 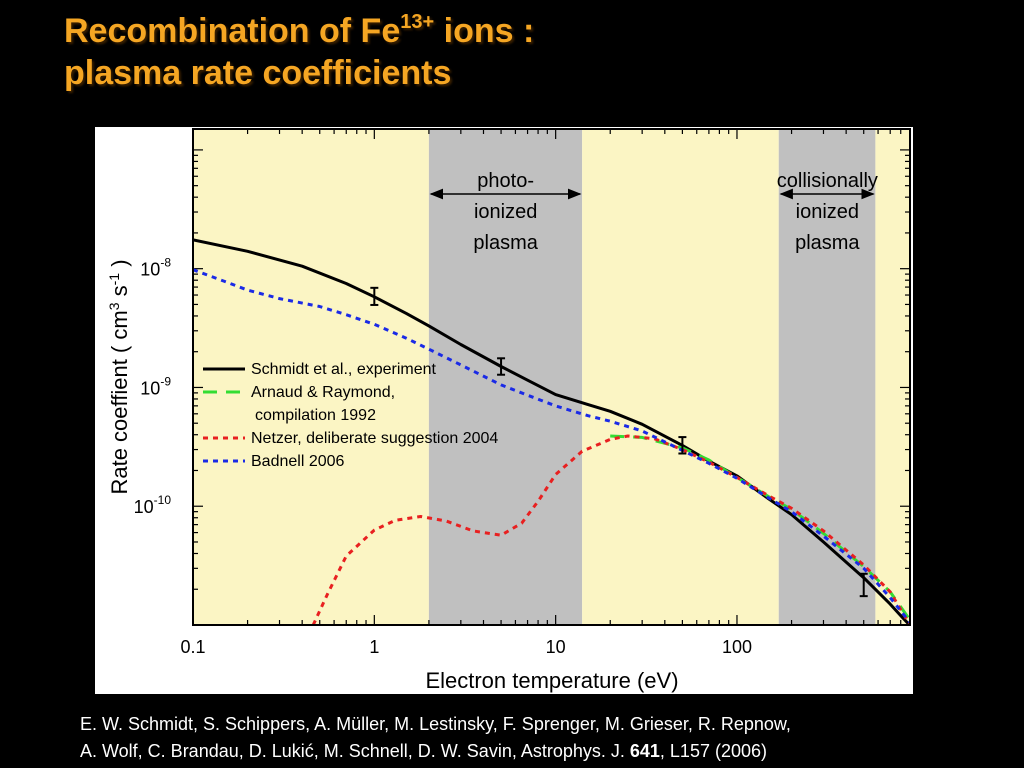 I want to click on annotation-line-0: collisionally, so click(x=827, y=181).